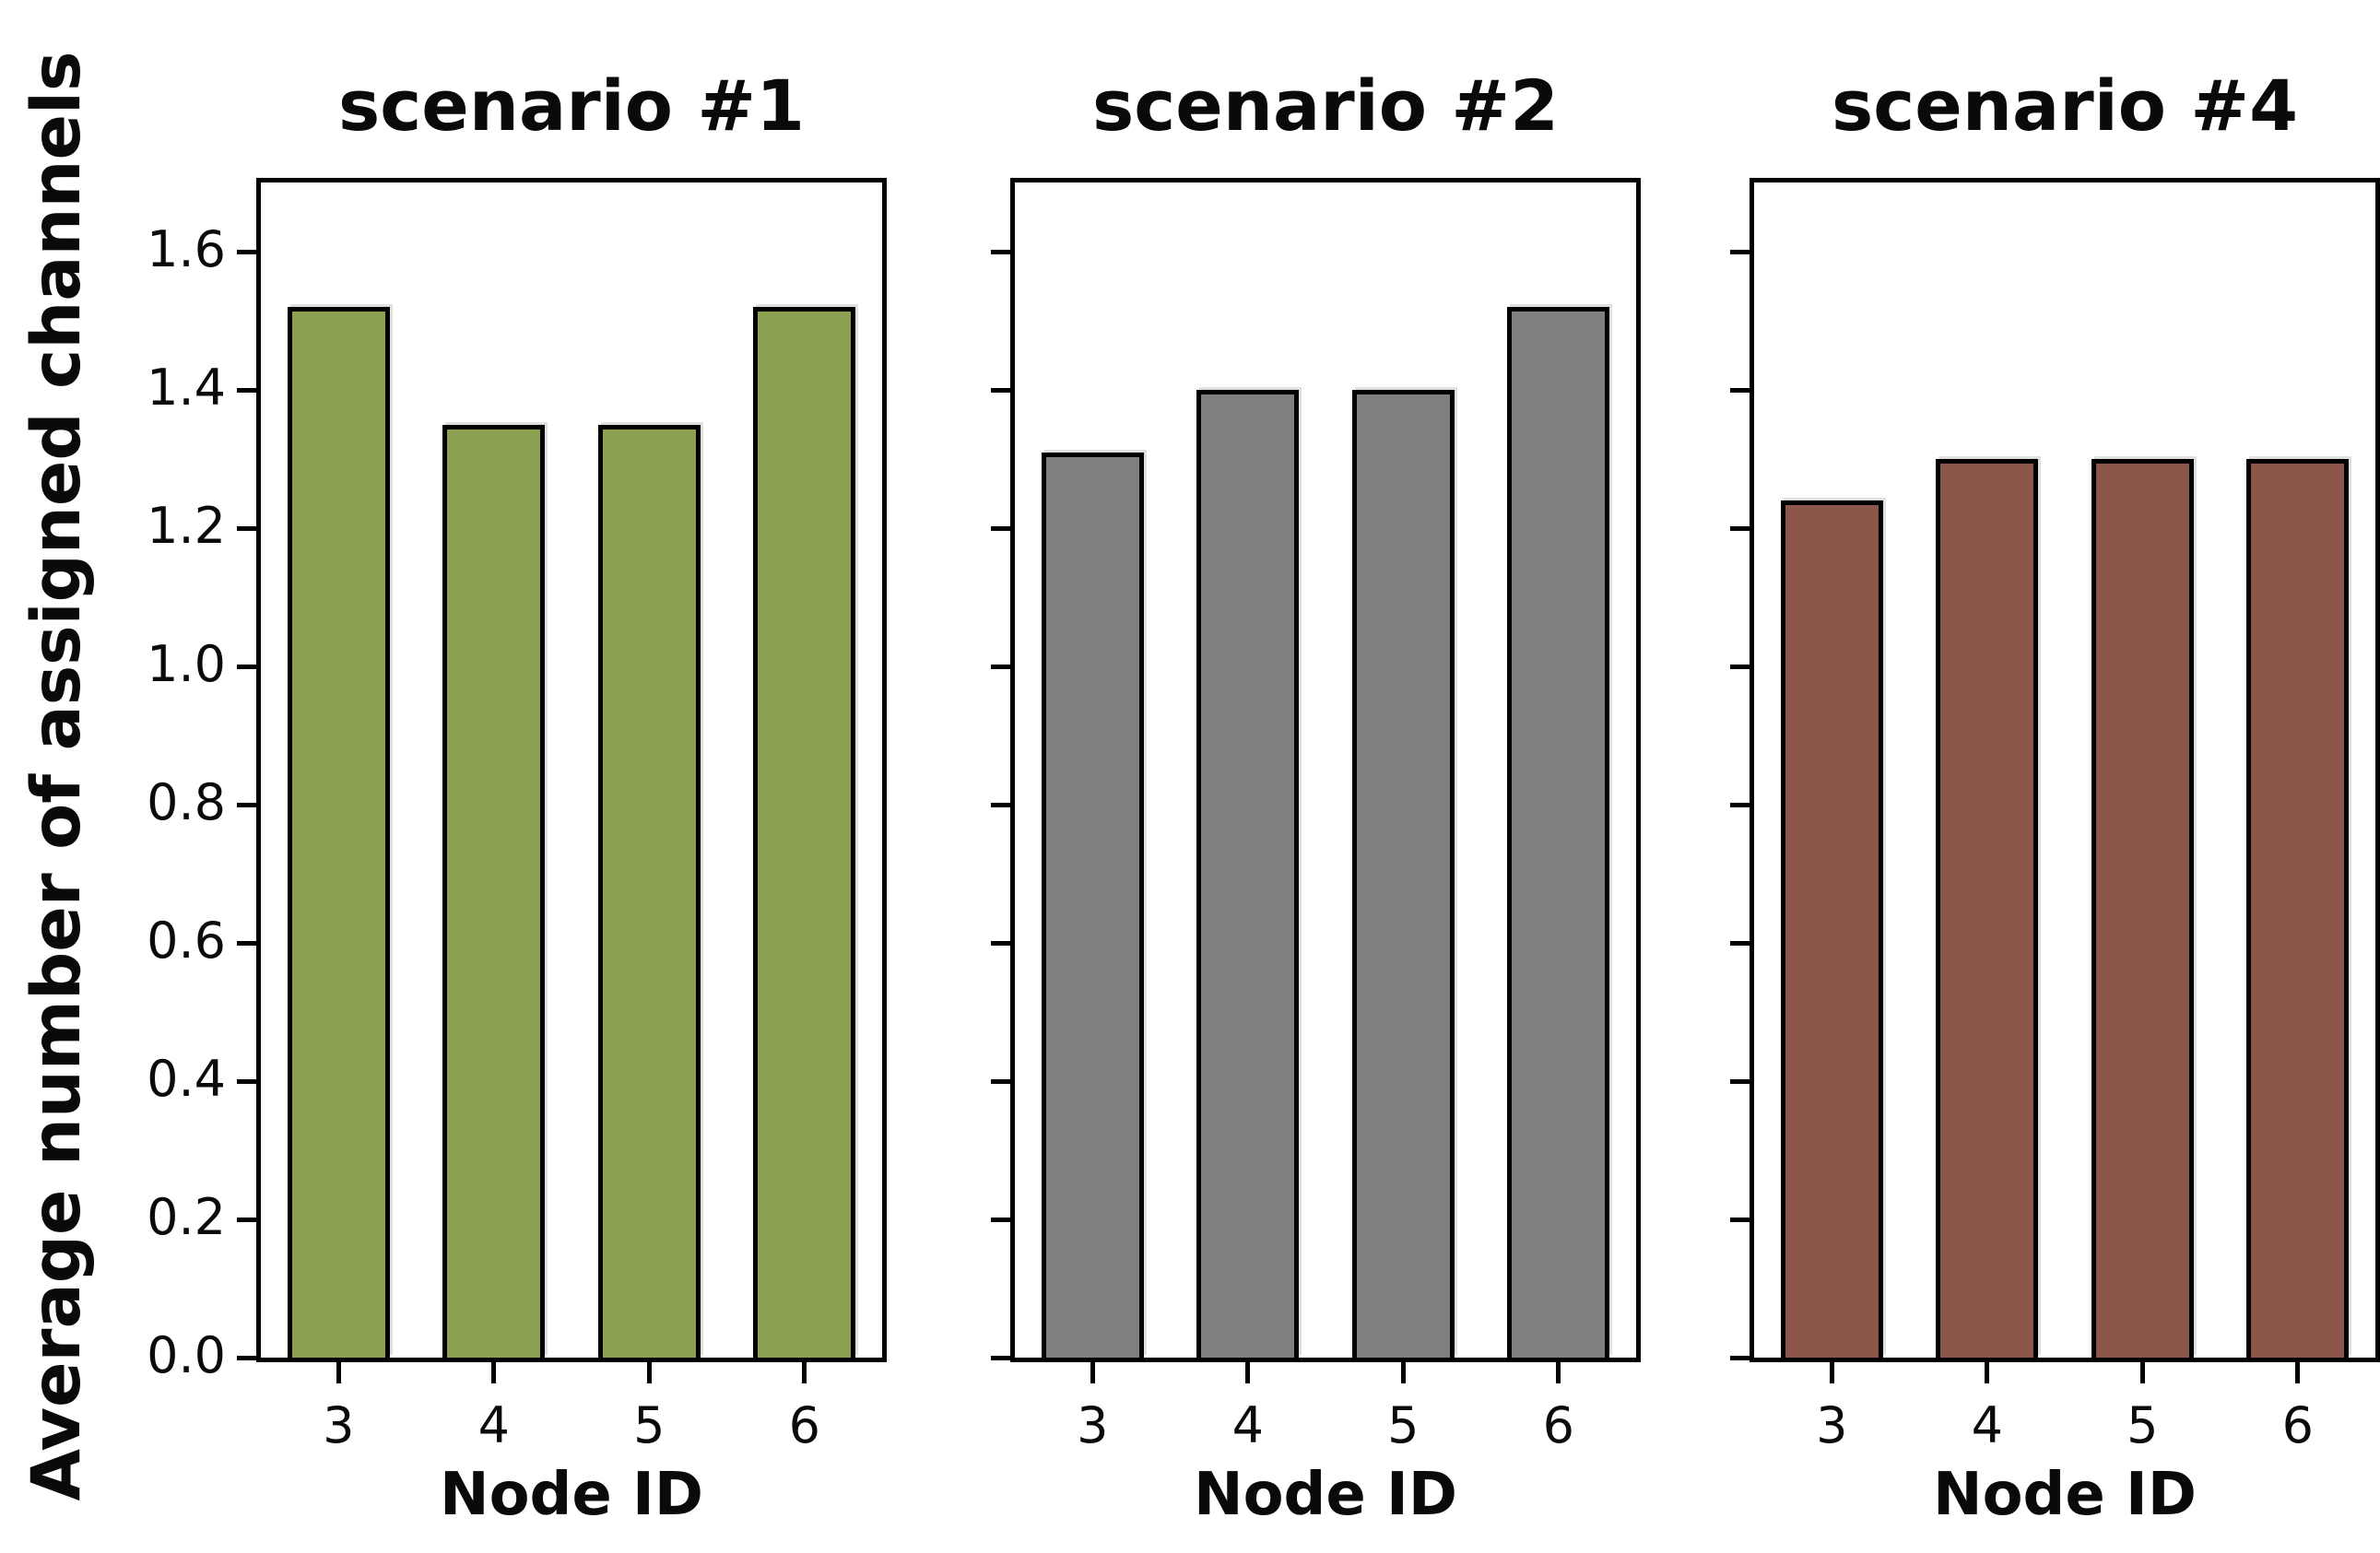 This screenshot has width=2380, height=1553. I want to click on y-tick-label: 1.2, so click(186, 525).